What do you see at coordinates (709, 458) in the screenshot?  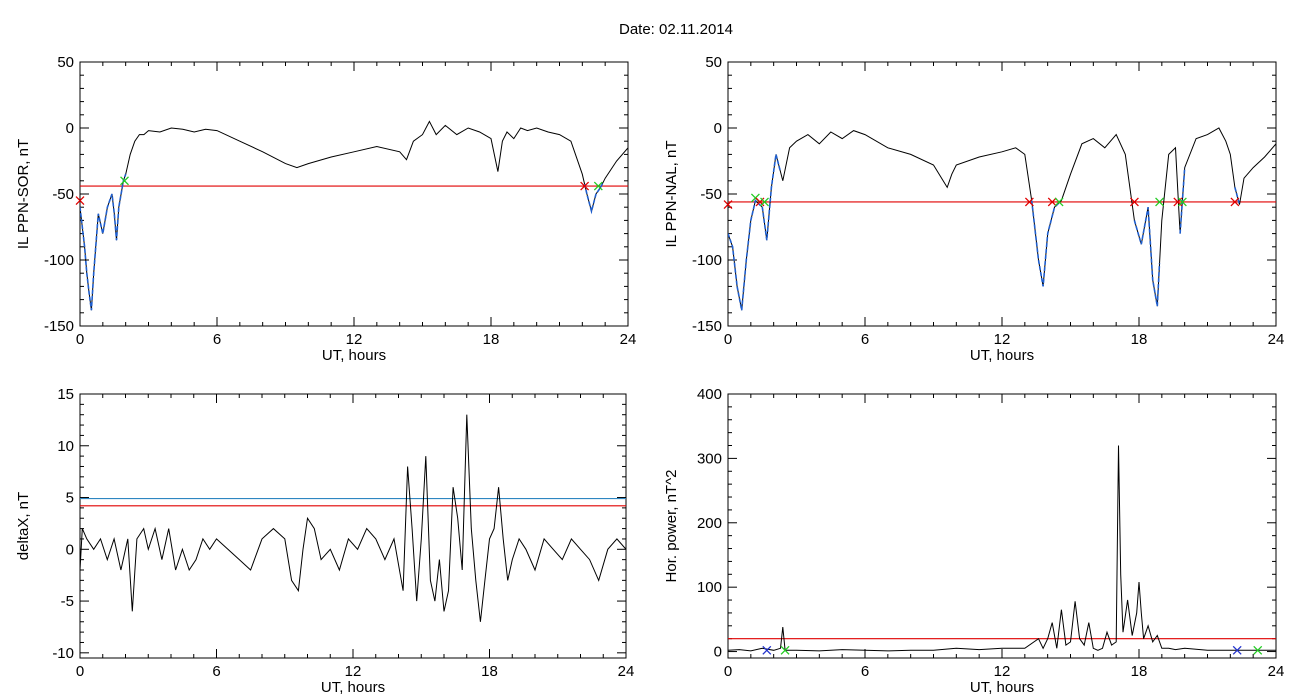 I see `y-tick-label: 300` at bounding box center [709, 458].